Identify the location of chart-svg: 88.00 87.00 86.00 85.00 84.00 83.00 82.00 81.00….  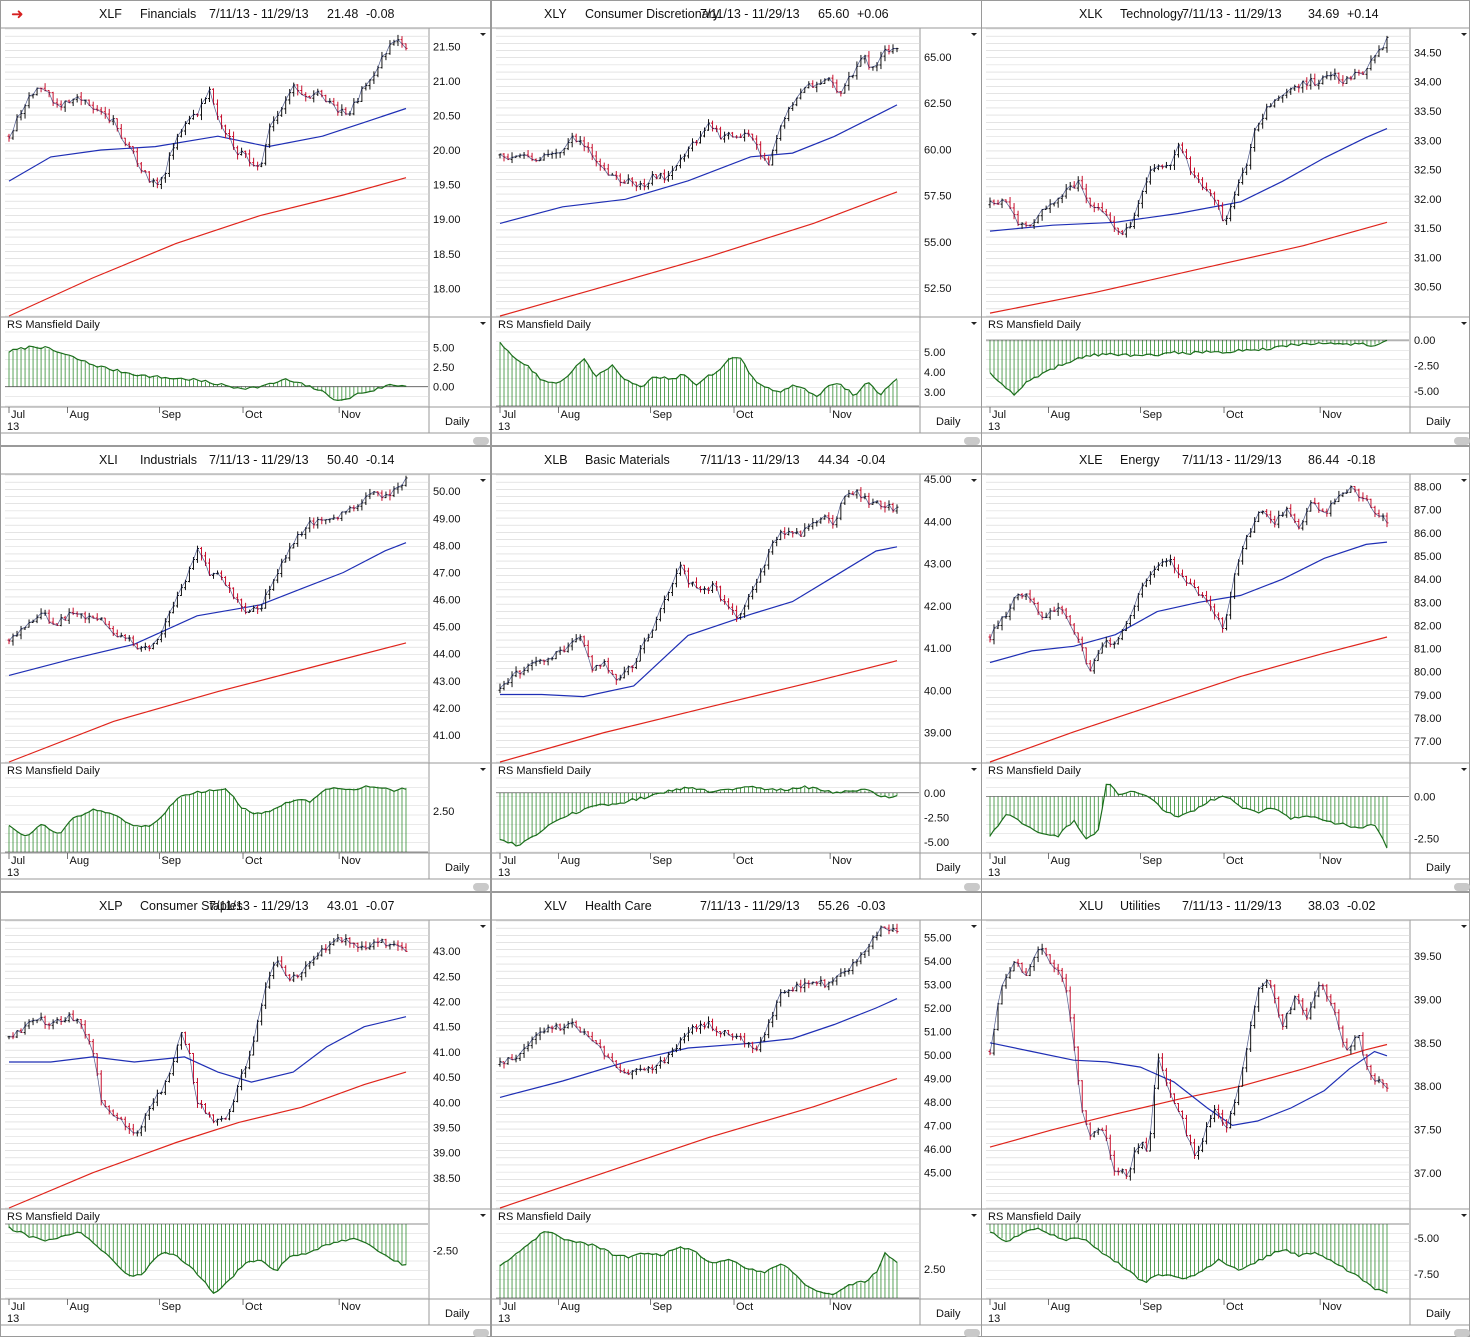
(1226, 676).